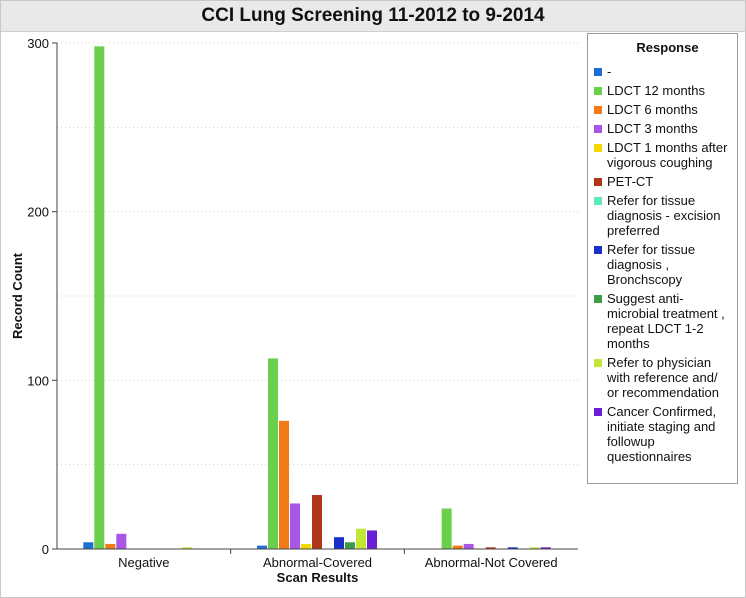 The width and height of the screenshot is (746, 598). What do you see at coordinates (38, 212) in the screenshot?
I see `y-tick-label: 200` at bounding box center [38, 212].